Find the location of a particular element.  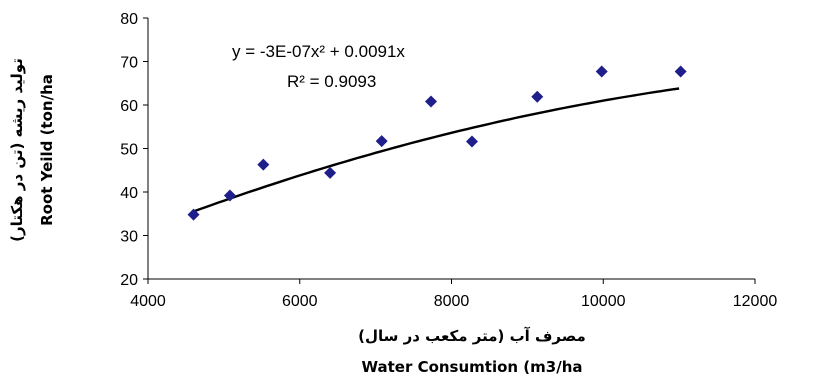

y-tick-label: 80 is located at coordinates (129, 19).